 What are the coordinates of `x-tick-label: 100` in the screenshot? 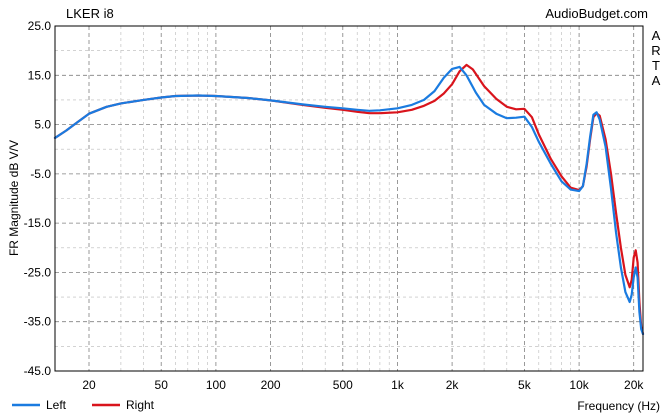 It's located at (216, 385).